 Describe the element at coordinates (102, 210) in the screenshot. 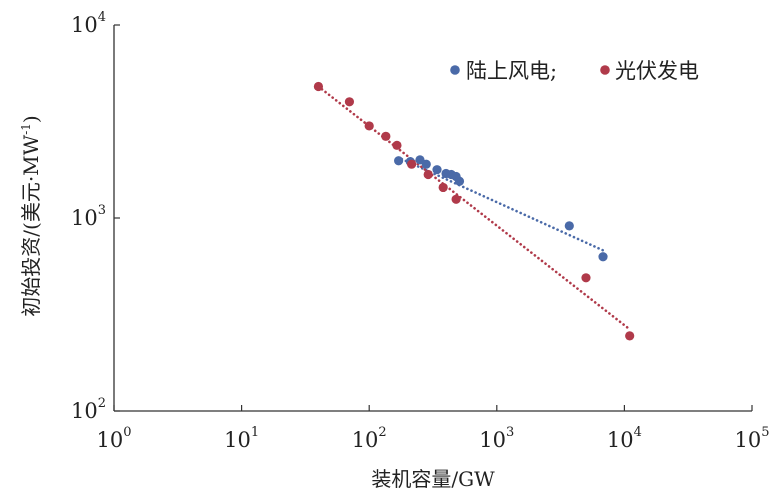

I see `y-tick-exponent: 3` at that location.